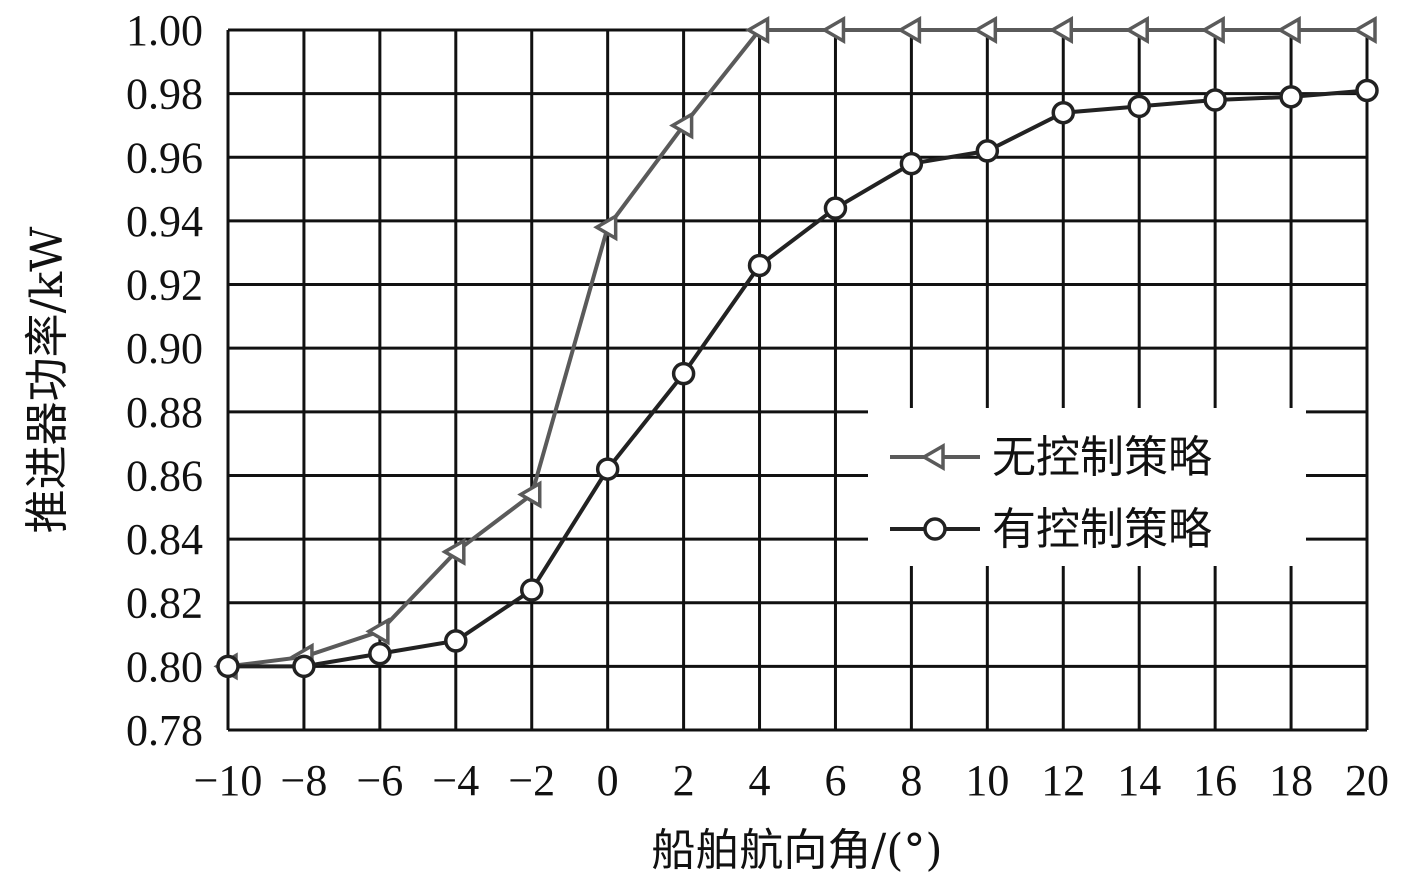 The image size is (1417, 888). I want to click on y-tick-label-4: 0.86, so click(164, 475).